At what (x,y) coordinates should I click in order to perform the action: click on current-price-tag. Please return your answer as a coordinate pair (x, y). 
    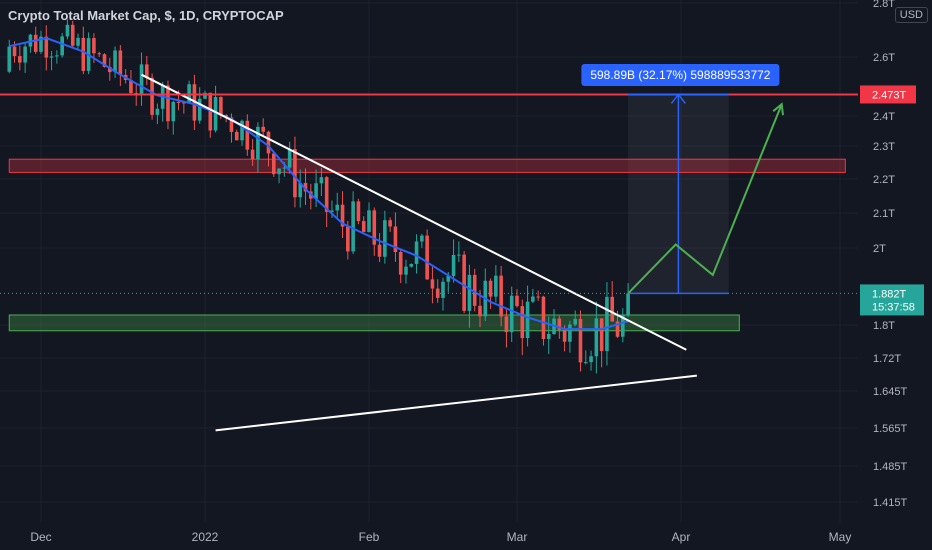
    Looking at the image, I should click on (892, 300).